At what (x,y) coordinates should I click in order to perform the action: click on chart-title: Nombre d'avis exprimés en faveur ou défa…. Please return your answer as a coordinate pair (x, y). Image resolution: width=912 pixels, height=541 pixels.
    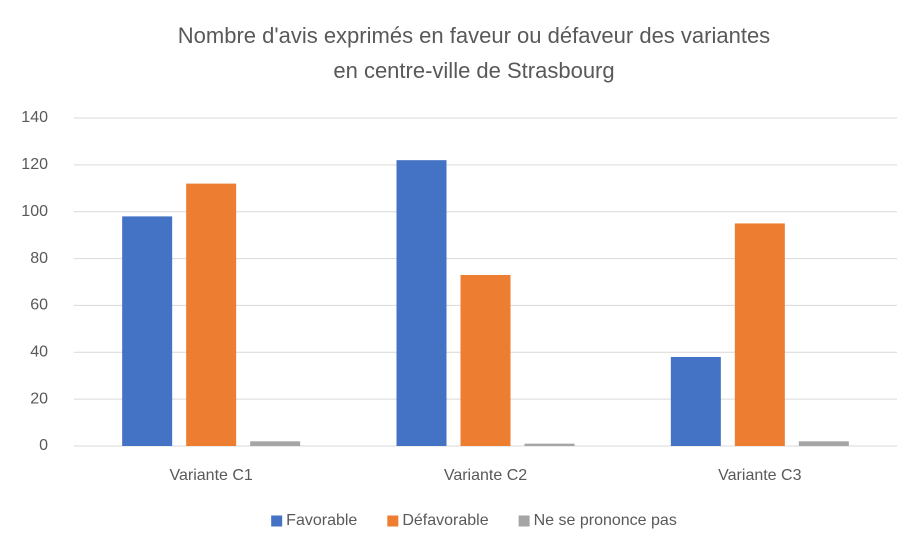
    Looking at the image, I should click on (474, 35).